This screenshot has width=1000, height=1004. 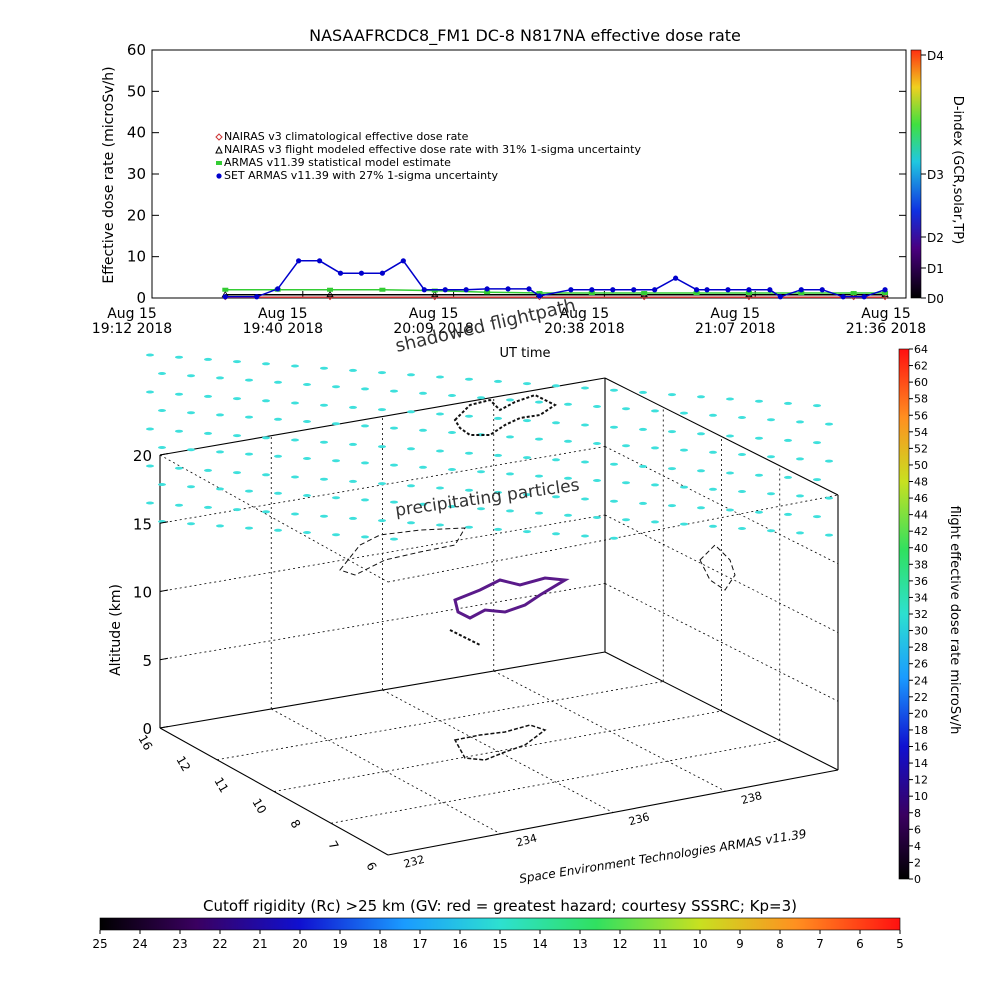 What do you see at coordinates (579, 944) in the screenshot?
I see `cutoff-rigidity-tick-label: 13` at bounding box center [579, 944].